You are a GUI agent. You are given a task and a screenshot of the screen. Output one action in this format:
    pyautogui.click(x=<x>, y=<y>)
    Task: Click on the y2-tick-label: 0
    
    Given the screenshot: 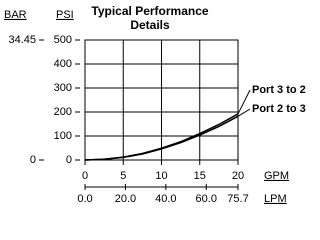 What is the action you would take?
    pyautogui.click(x=33, y=160)
    